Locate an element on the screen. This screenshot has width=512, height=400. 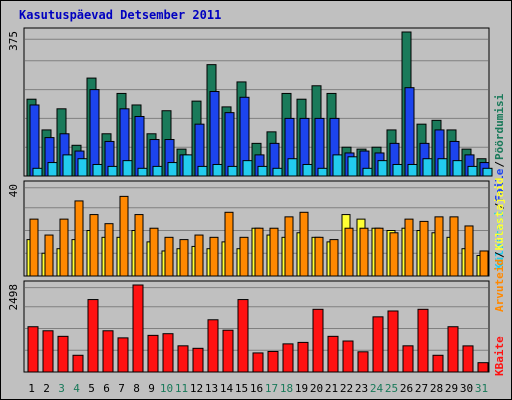
y-max-label: 2498 is located at coordinates (13, 297).